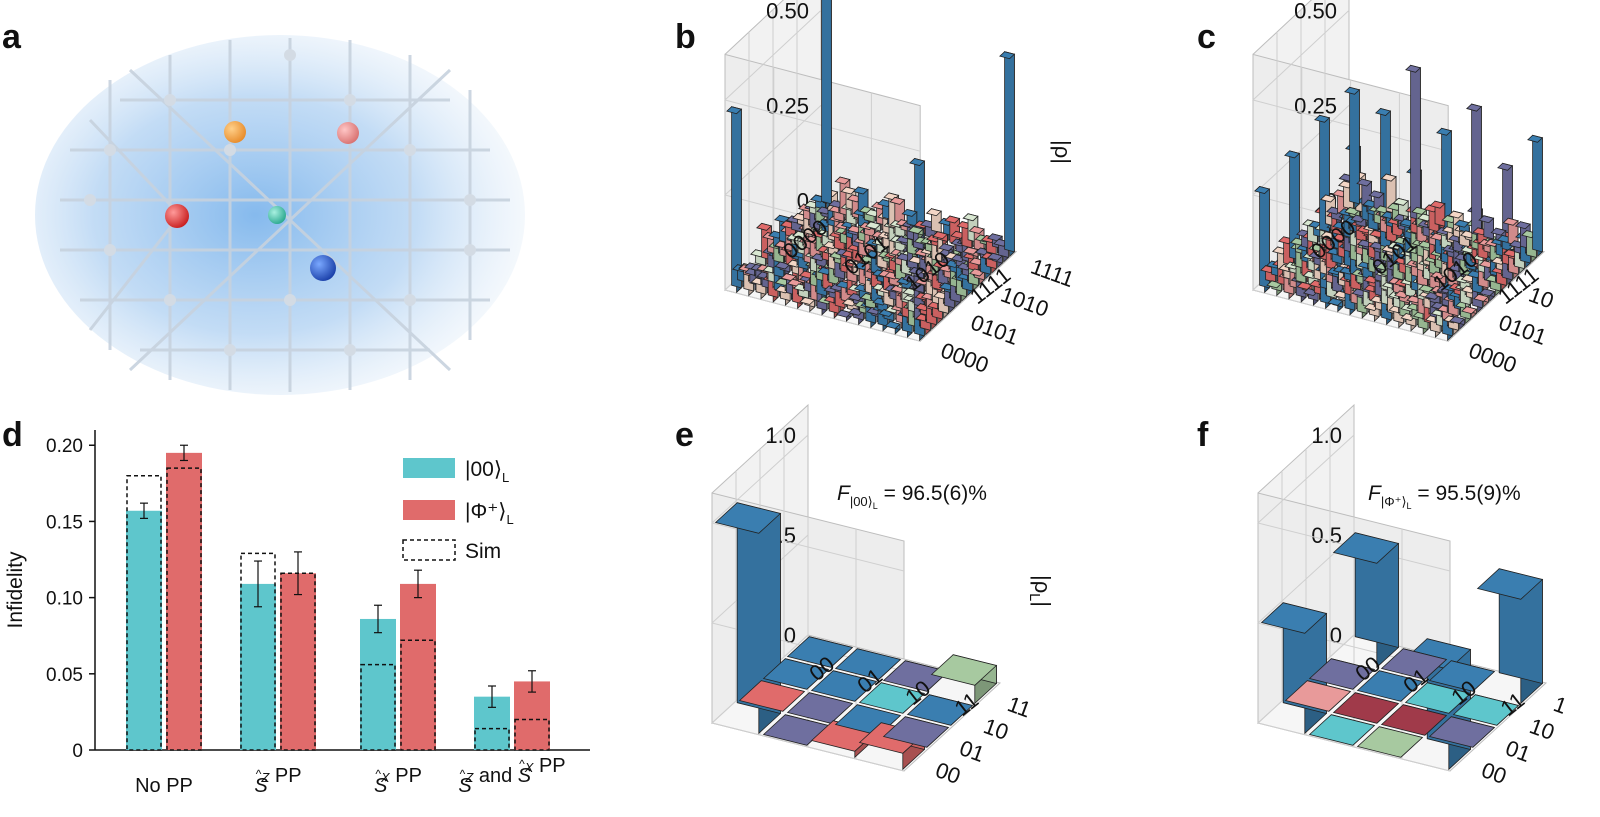  I want to click on legend-label: |Φ⁺⟩L, so click(489, 513).